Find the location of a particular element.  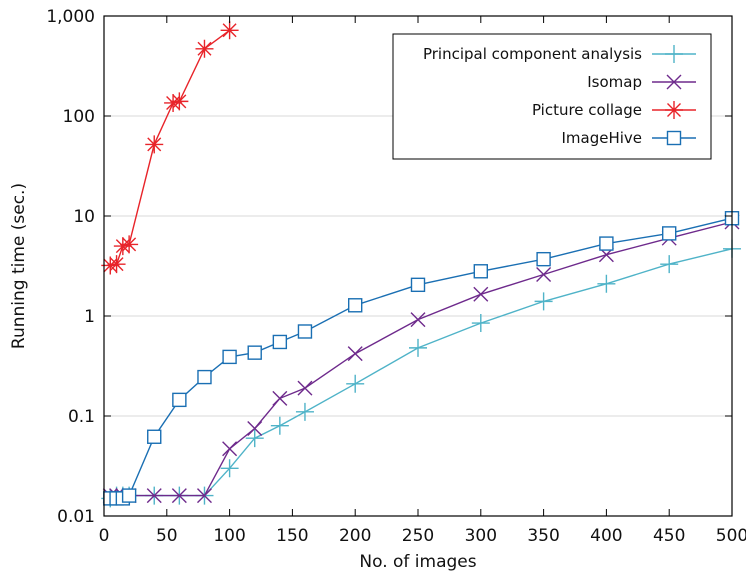

x-axis-title: No. of images is located at coordinates (417, 562).